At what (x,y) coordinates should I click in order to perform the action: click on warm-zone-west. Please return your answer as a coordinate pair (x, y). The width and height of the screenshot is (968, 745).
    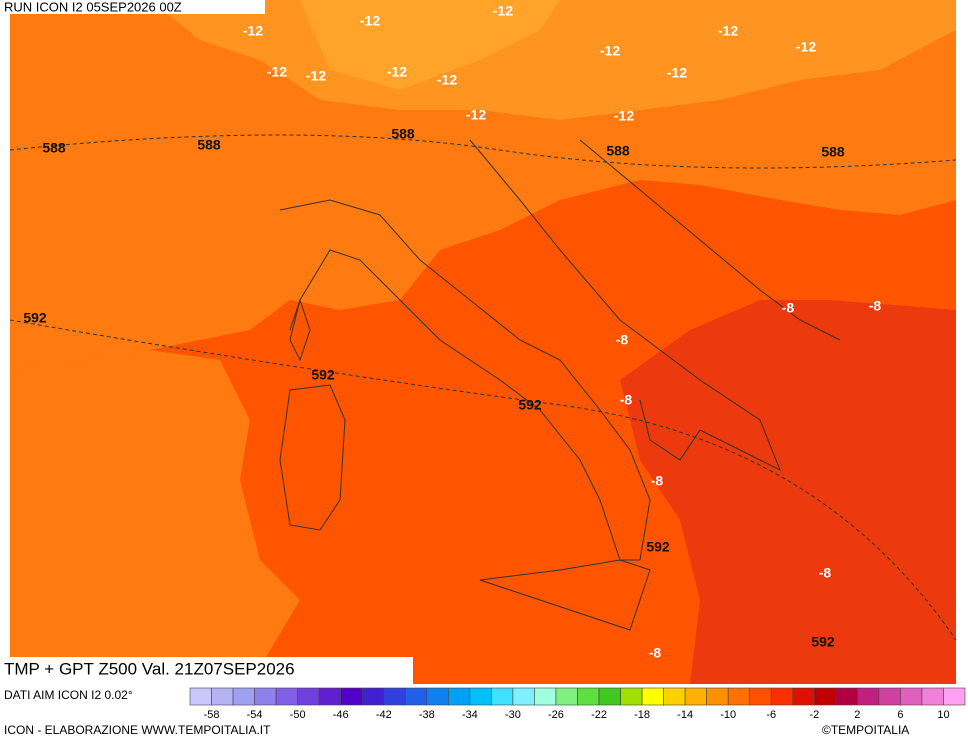
    Looking at the image, I should click on (155, 517).